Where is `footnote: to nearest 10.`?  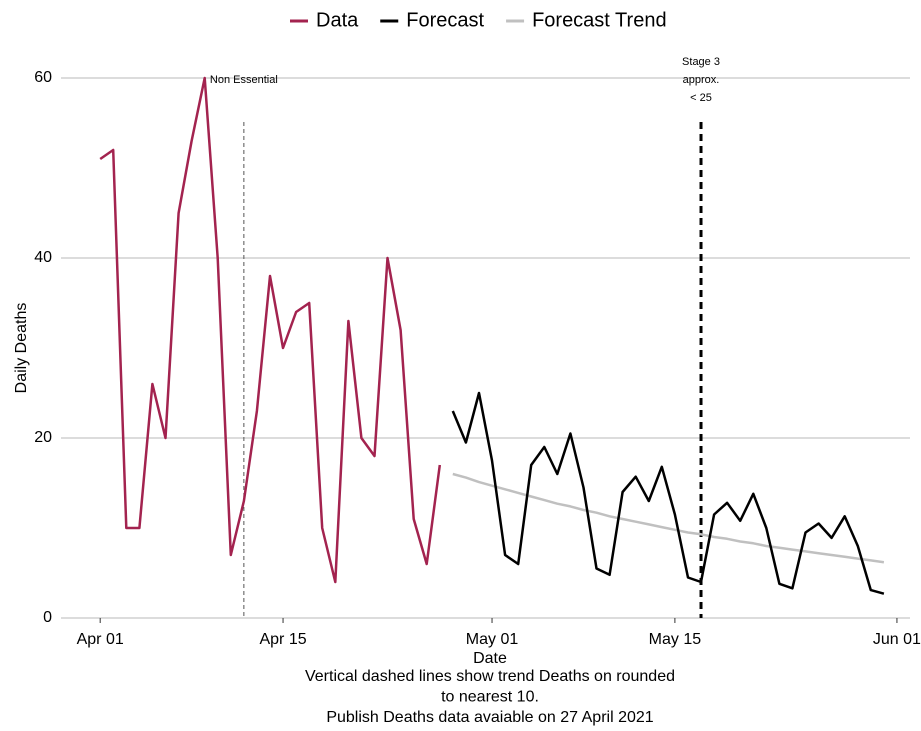 footnote: to nearest 10. is located at coordinates (490, 697).